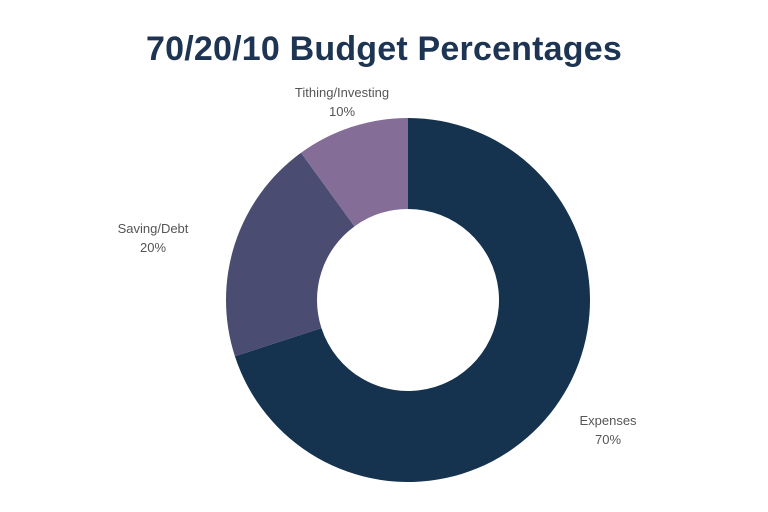 The image size is (768, 512). Describe the element at coordinates (153, 228) in the screenshot. I see `slice-label-saving-debt: Saving/Debt` at that location.